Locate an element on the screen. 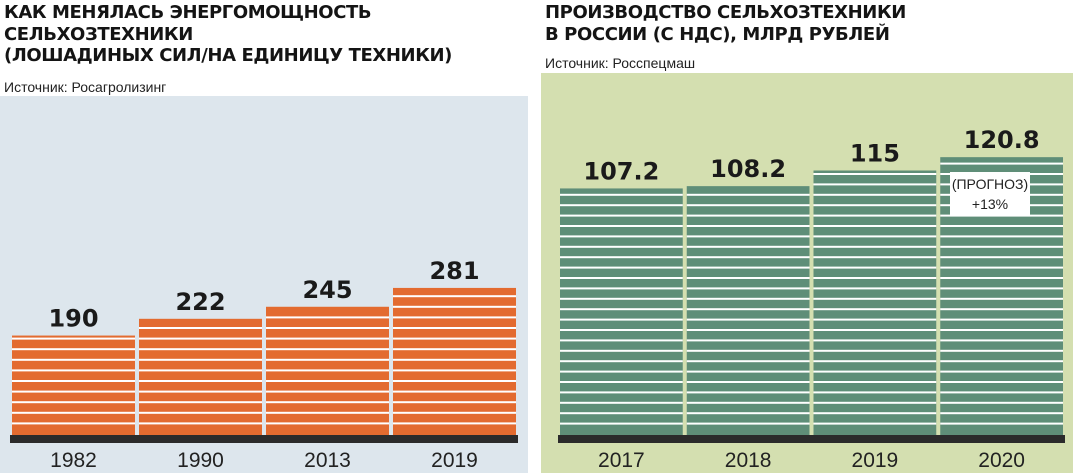 This screenshot has width=1073, height=473. data-label: 222 is located at coordinates (200, 302).